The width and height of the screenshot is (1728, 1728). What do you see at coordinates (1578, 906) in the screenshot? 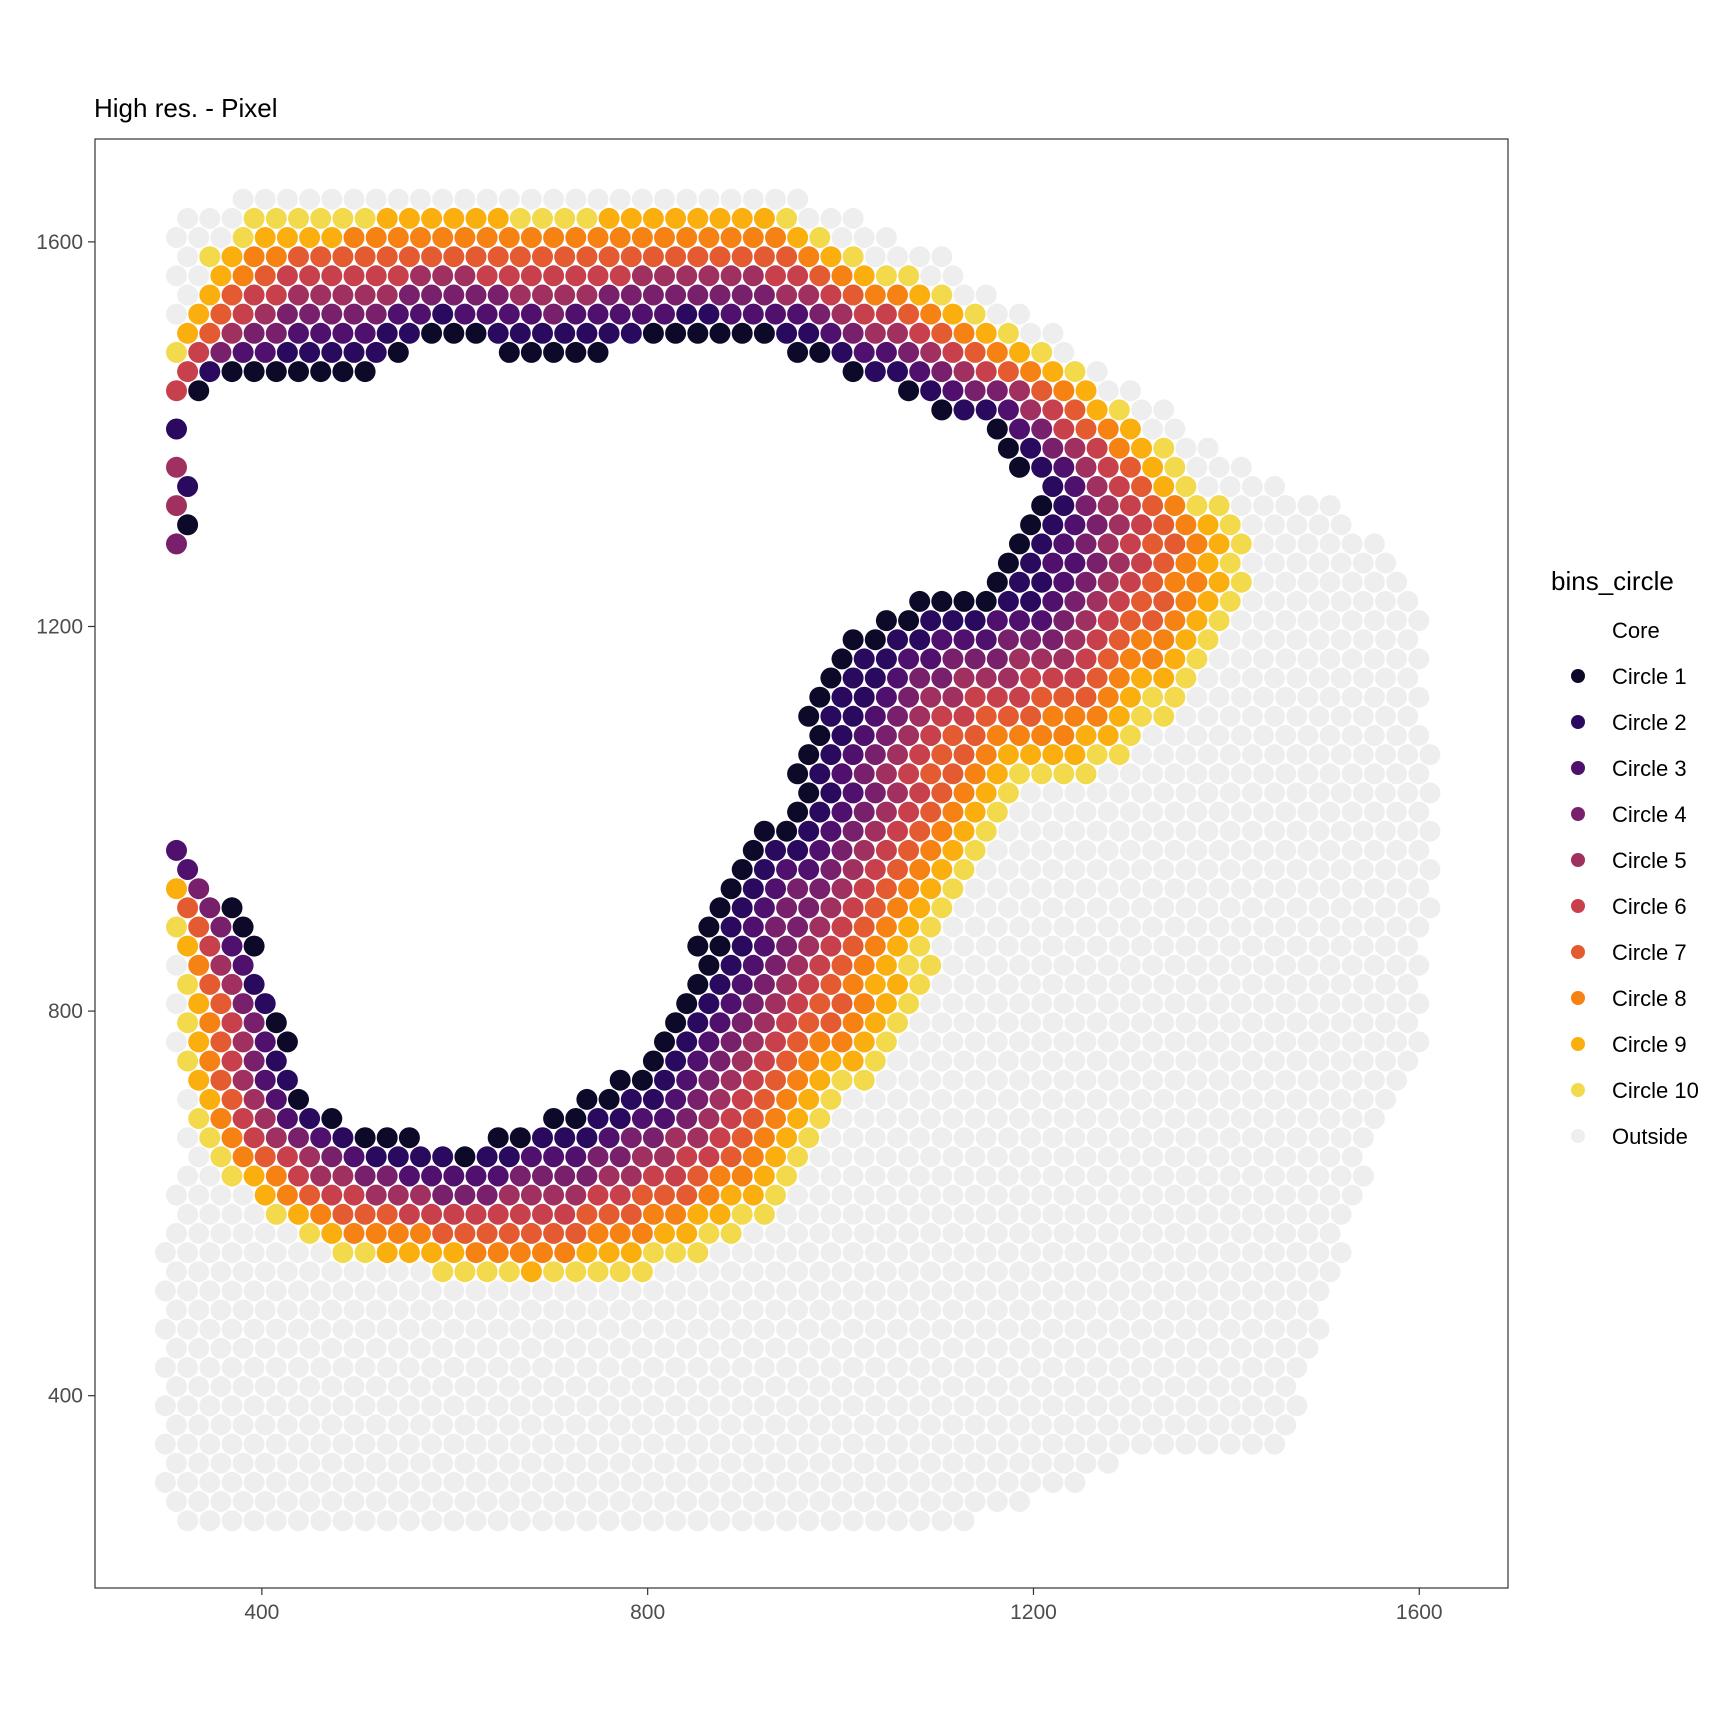
I see `legend-key` at bounding box center [1578, 906].